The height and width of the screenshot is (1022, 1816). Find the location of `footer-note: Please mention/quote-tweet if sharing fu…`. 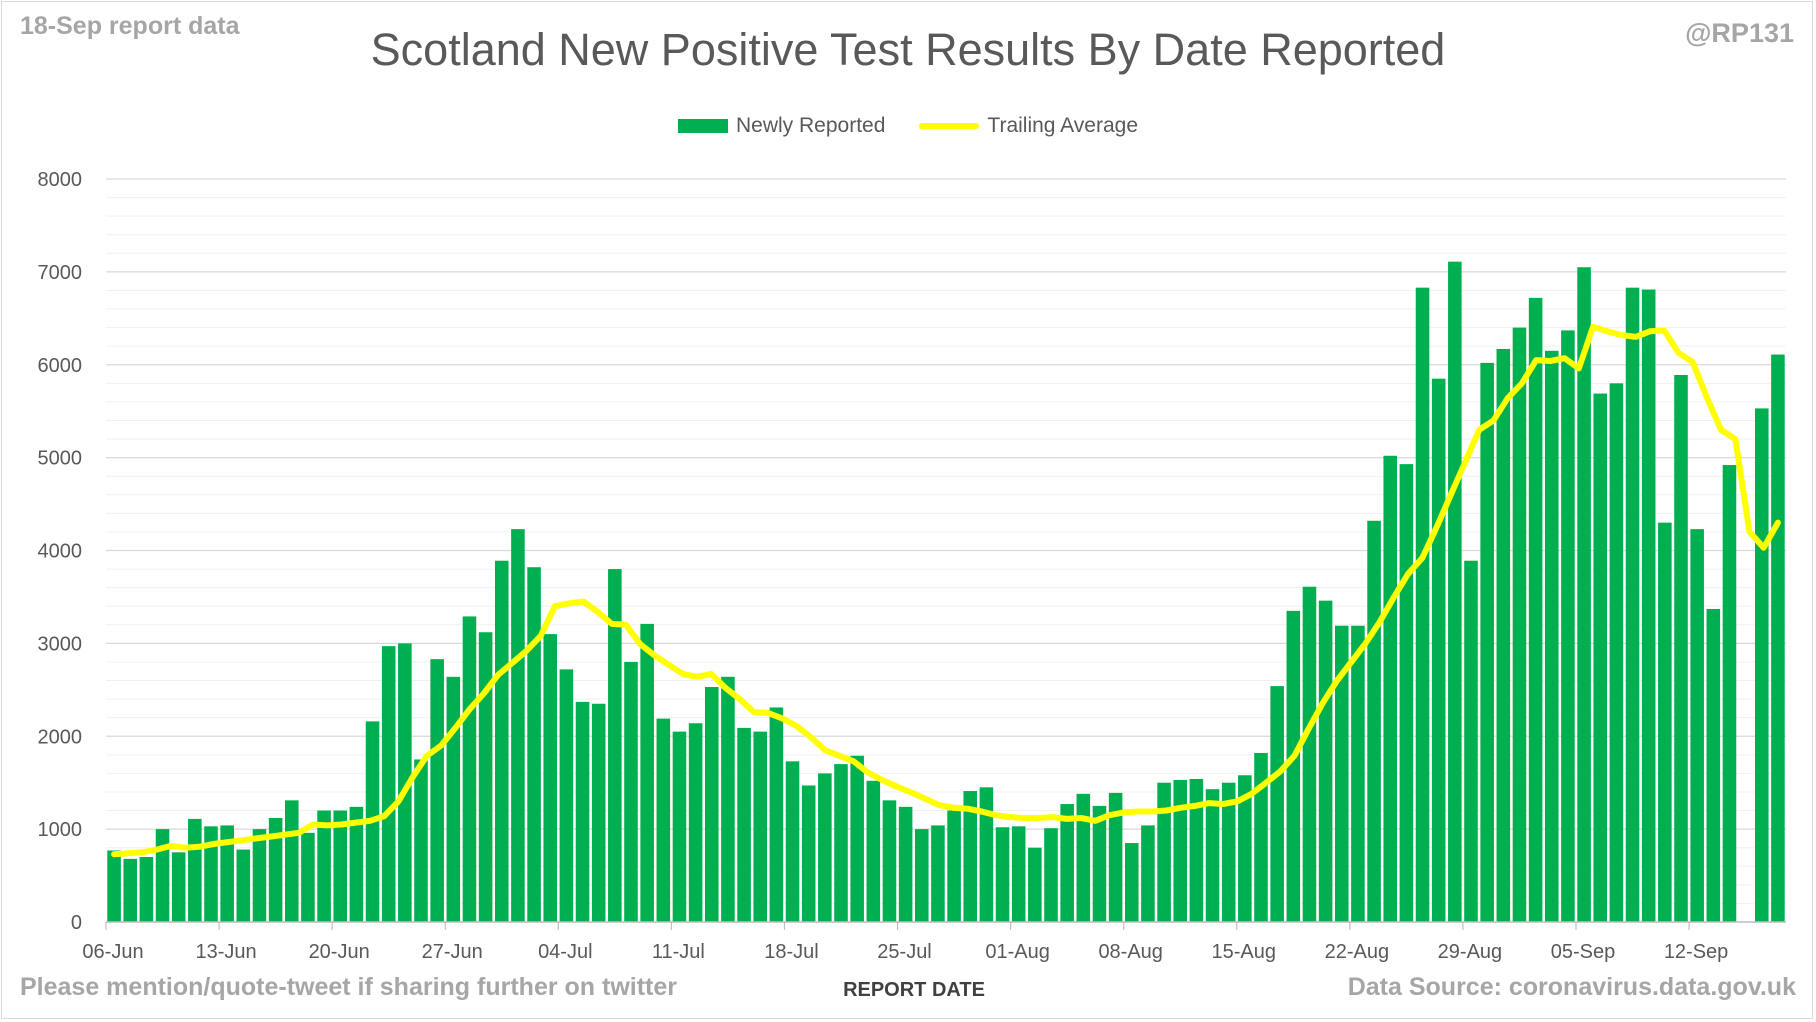

footer-note: Please mention/quote-tweet if sharing fu… is located at coordinates (349, 987).